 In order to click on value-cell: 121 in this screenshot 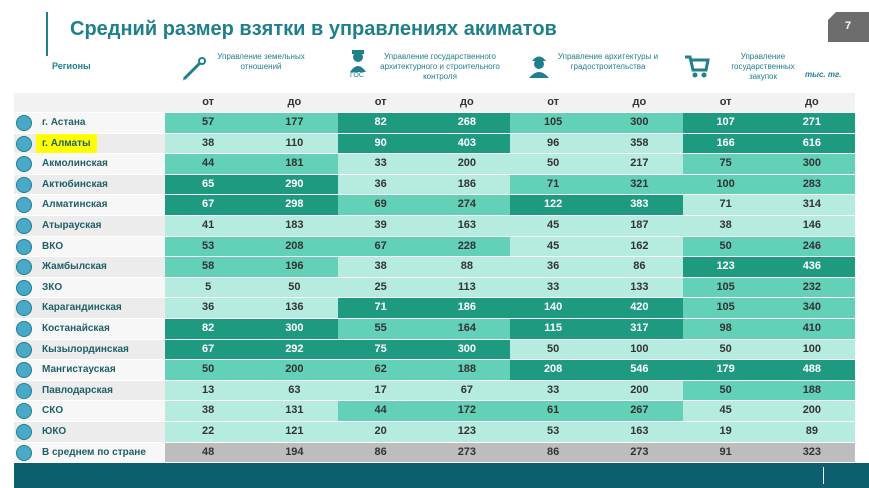, I will do `click(294, 432)`.